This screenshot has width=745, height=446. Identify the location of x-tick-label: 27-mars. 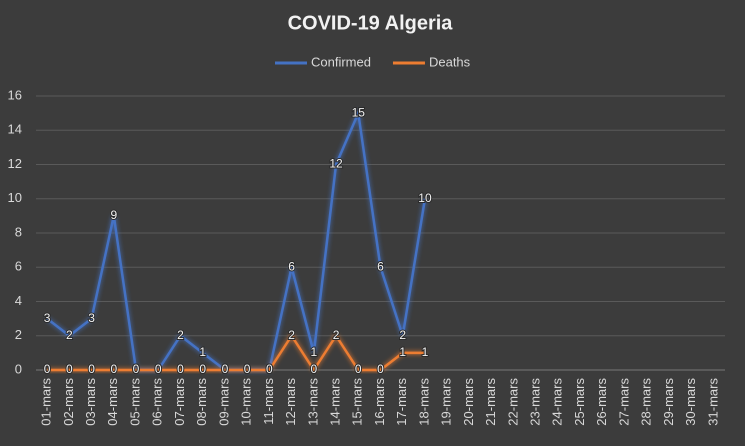
(623, 402).